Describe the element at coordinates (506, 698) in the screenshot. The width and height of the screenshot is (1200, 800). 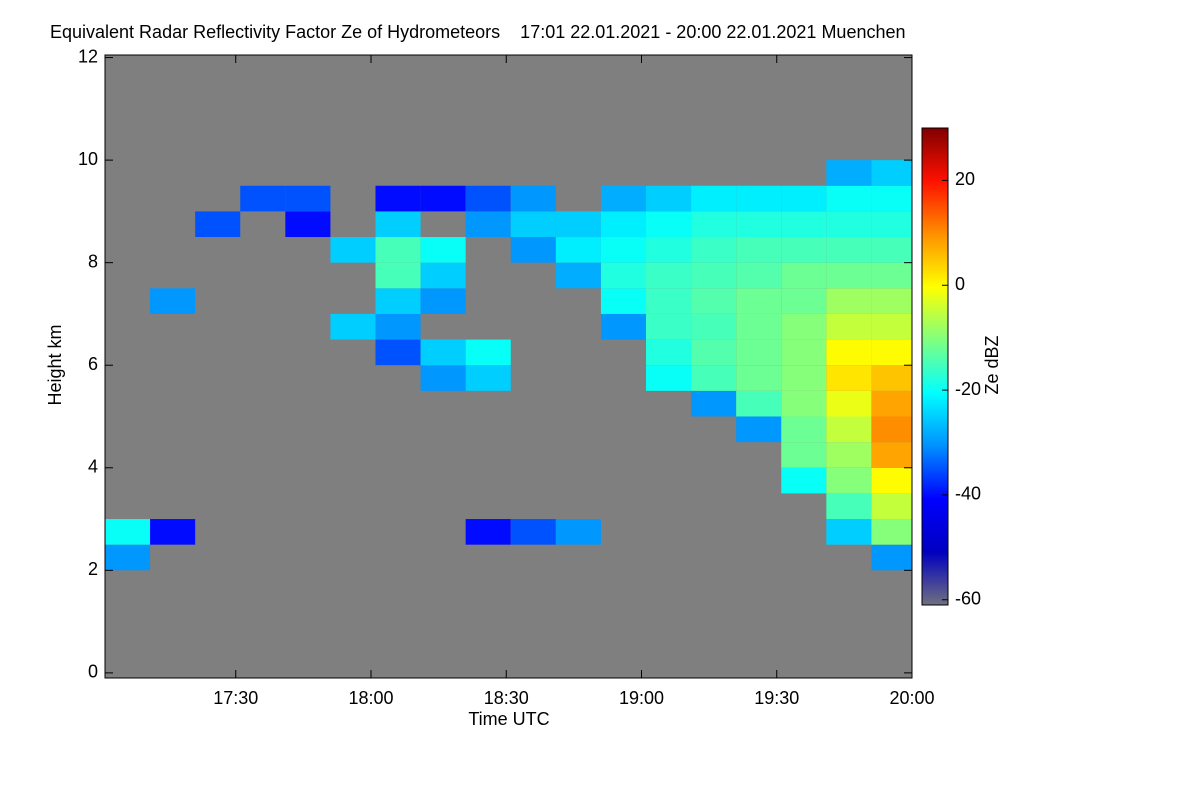
I see `x-tick-label: 18:30` at that location.